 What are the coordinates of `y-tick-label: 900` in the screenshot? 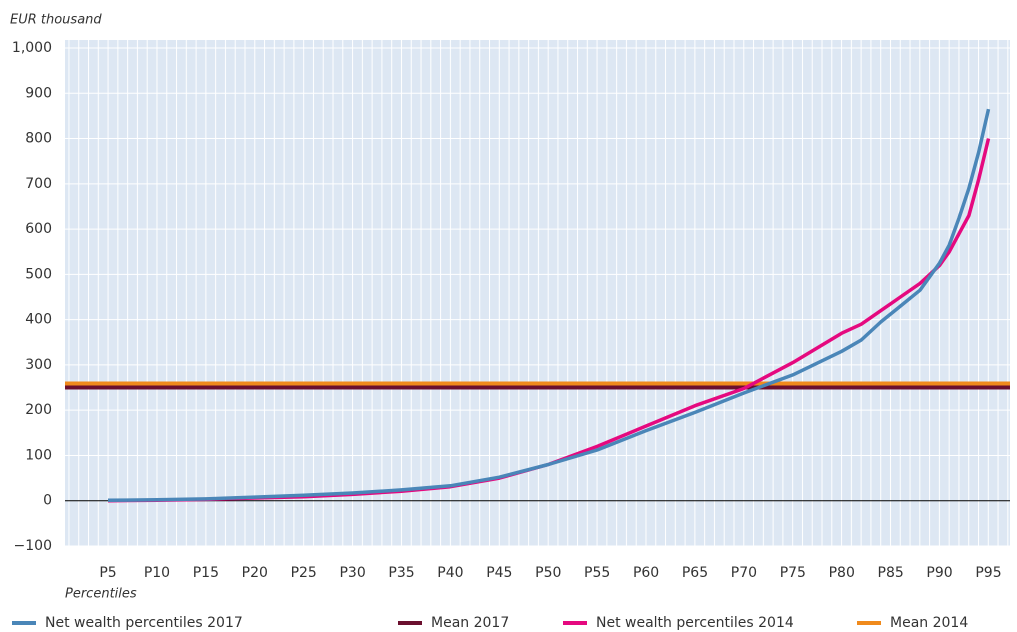 It's located at (38, 93).